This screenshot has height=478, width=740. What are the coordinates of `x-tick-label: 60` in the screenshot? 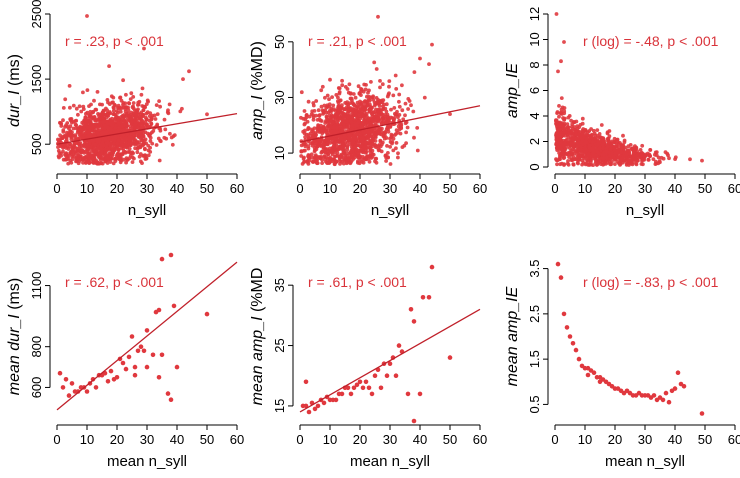 It's located at (480, 188).